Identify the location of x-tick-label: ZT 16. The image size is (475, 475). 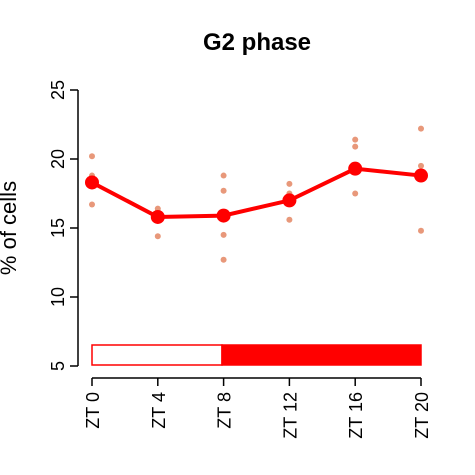
(356, 415).